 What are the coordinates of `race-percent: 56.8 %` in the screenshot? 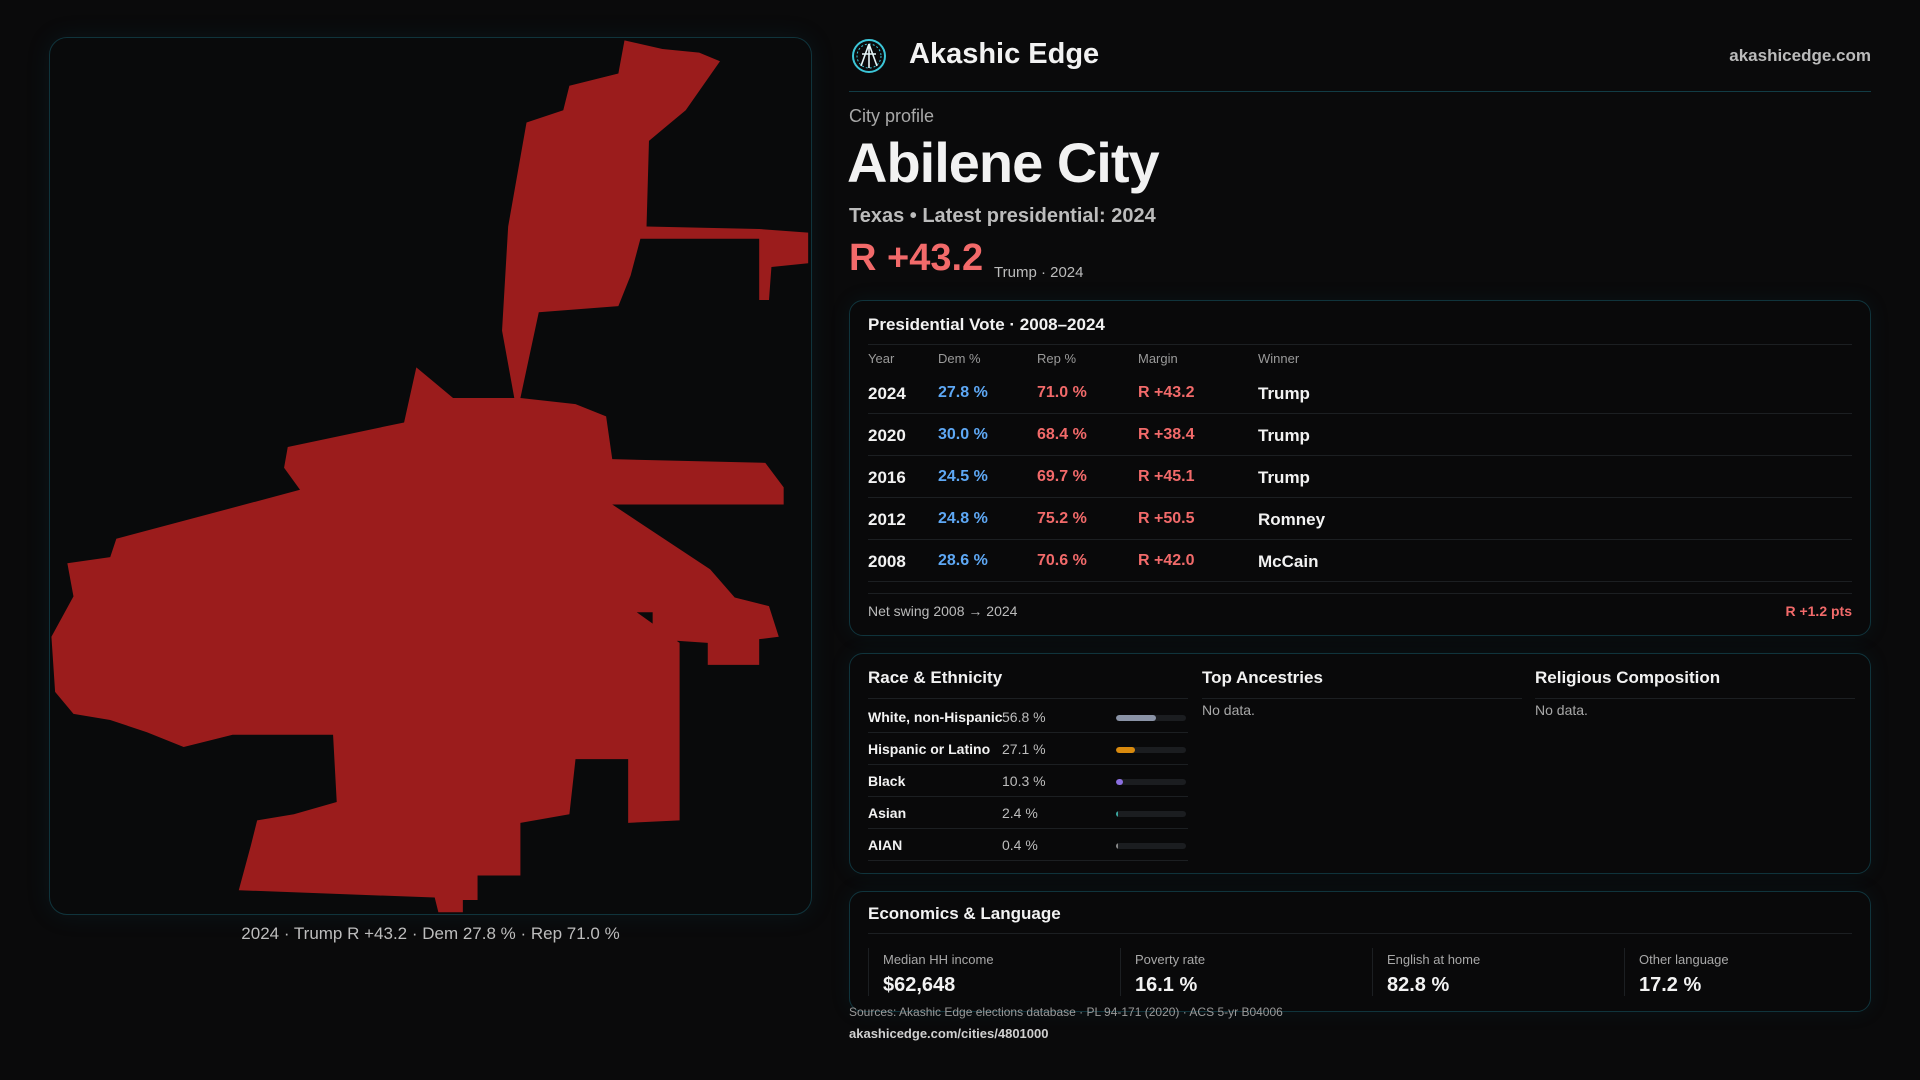 It's located at (1024, 717).